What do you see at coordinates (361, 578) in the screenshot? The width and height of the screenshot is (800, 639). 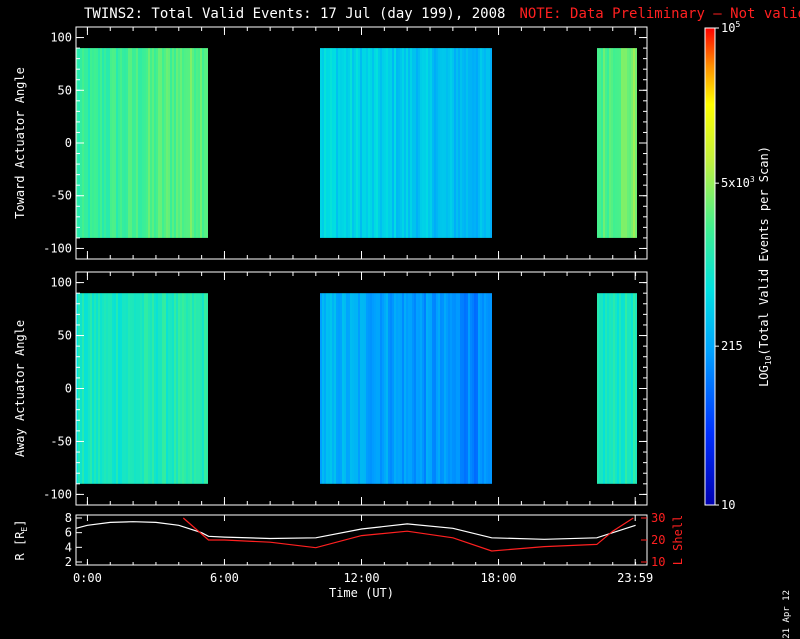 I see `x-tick-label: 12:00` at bounding box center [361, 578].